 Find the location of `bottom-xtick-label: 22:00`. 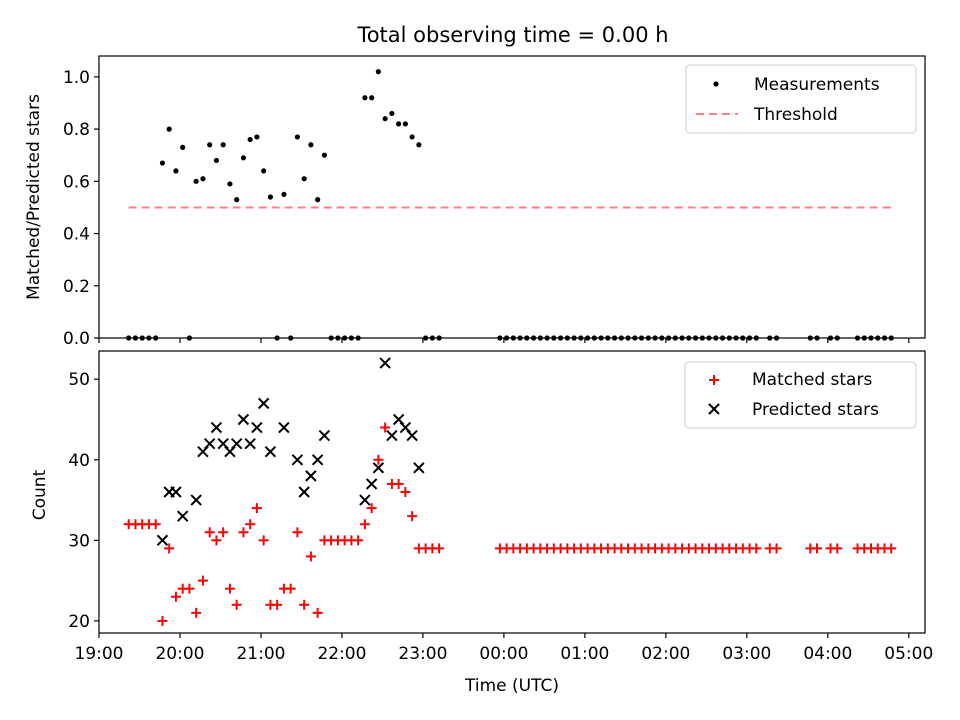

bottom-xtick-label: 22:00 is located at coordinates (341, 654).